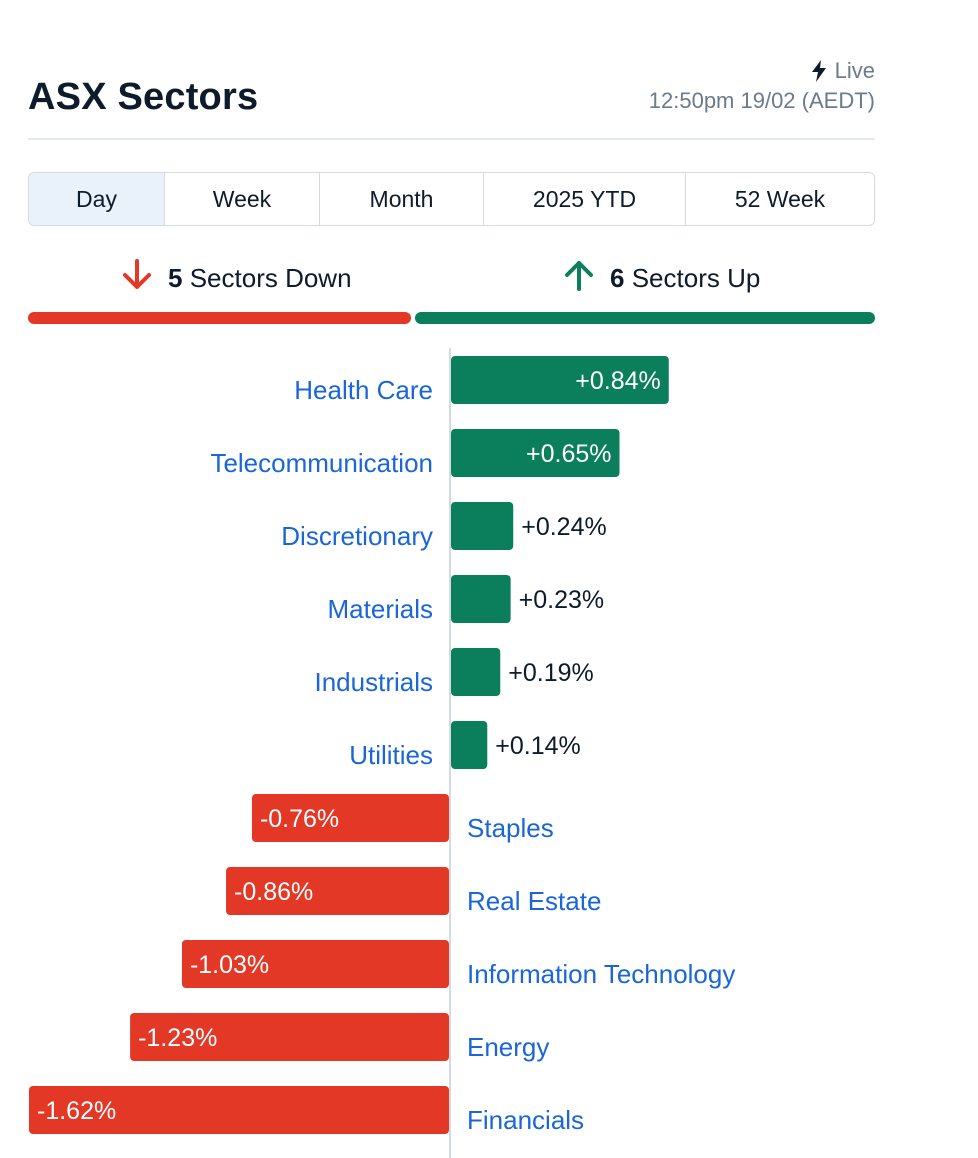 The width and height of the screenshot is (978, 1158). Describe the element at coordinates (469, 745) in the screenshot. I see `bar-utilities` at that location.